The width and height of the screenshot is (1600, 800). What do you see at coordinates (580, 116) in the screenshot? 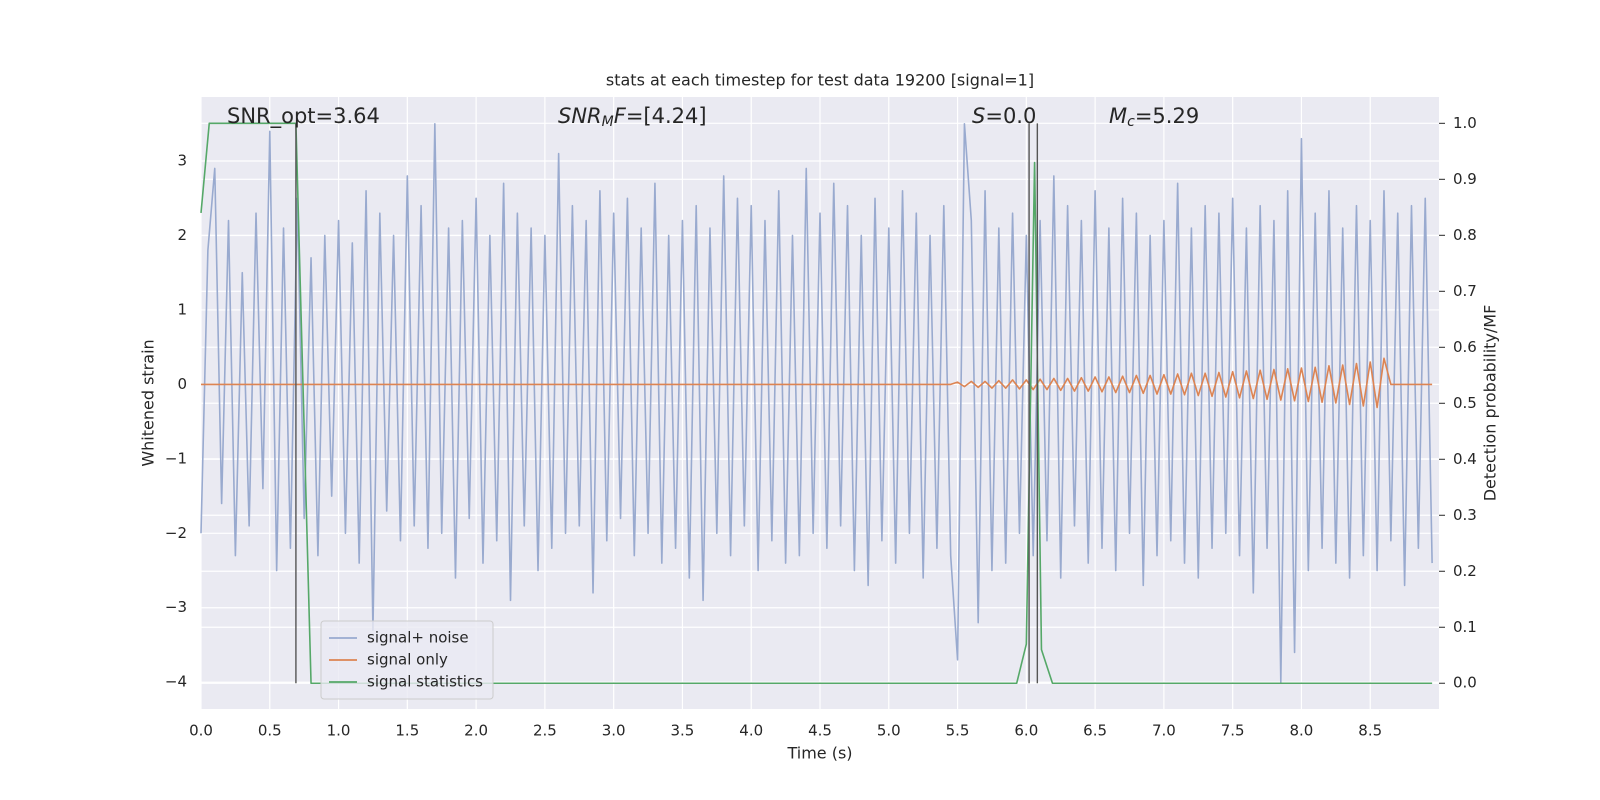
I see `annotation-part: SNR` at bounding box center [580, 116].